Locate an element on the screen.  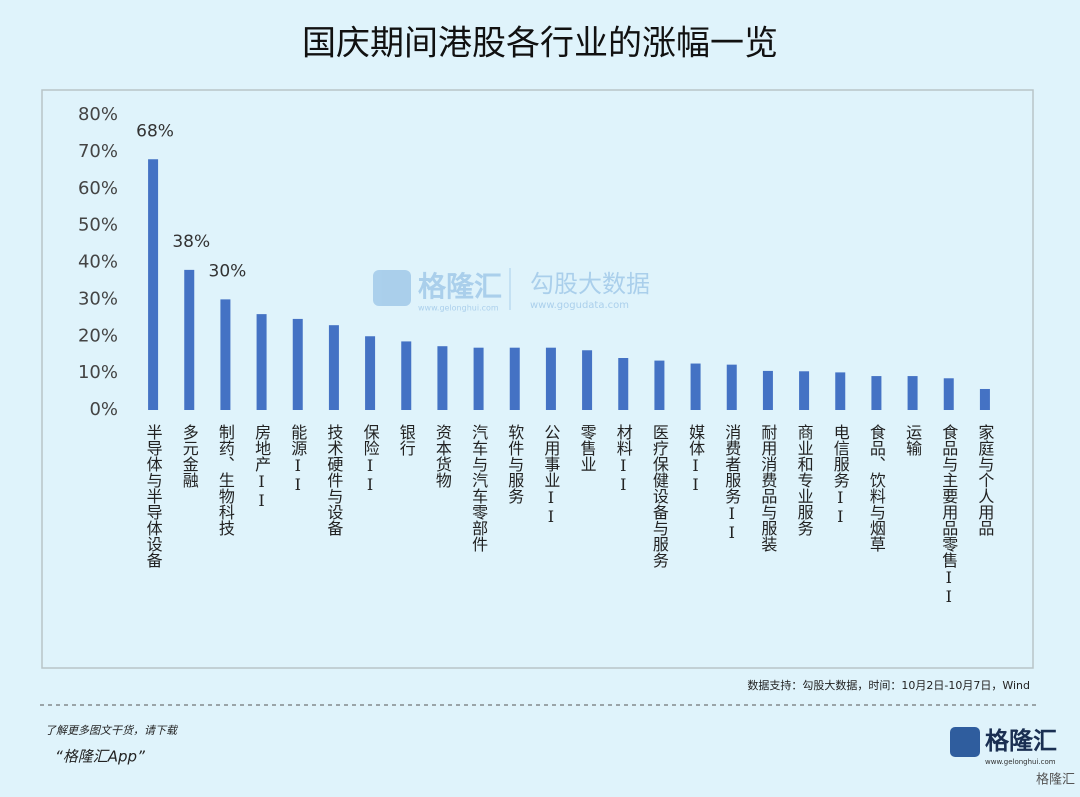
y-tick-label: 0% is located at coordinates (103, 409).